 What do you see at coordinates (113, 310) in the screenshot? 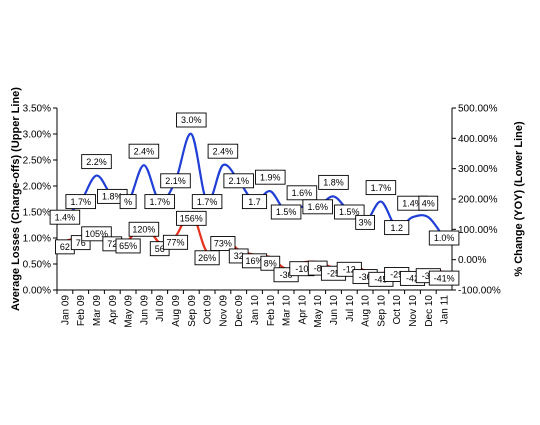
I see `x-tick-label: Apr 09` at bounding box center [113, 310].